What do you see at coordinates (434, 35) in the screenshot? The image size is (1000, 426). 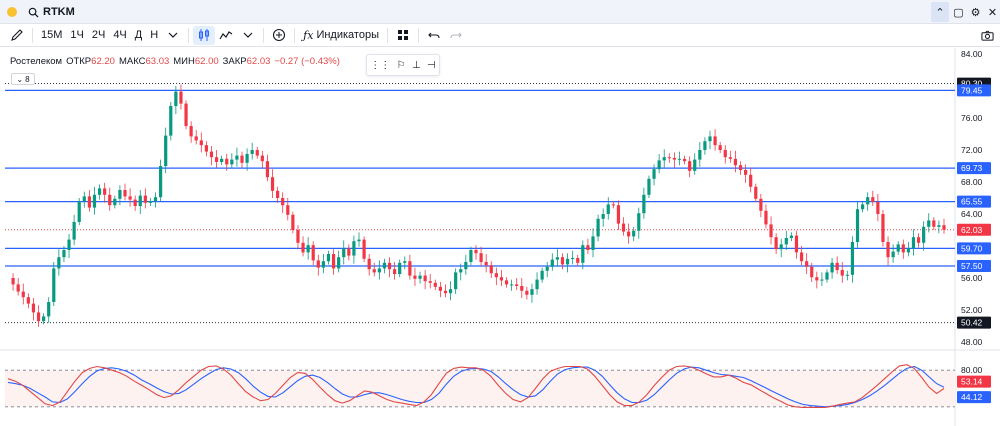 I see `undo-icon` at bounding box center [434, 35].